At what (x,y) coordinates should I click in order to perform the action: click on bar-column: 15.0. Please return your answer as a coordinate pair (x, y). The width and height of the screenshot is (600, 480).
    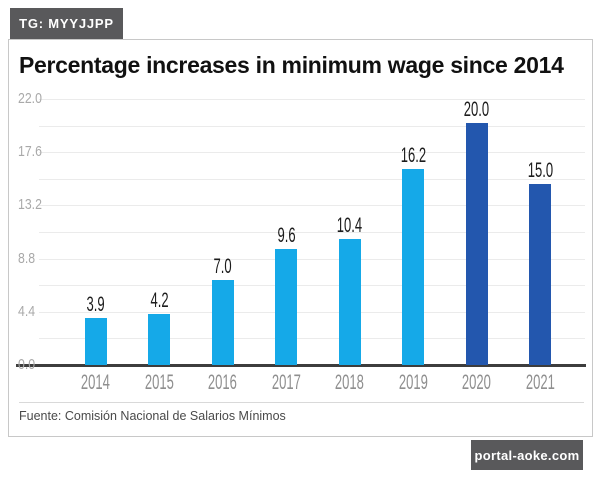
    Looking at the image, I should click on (541, 232).